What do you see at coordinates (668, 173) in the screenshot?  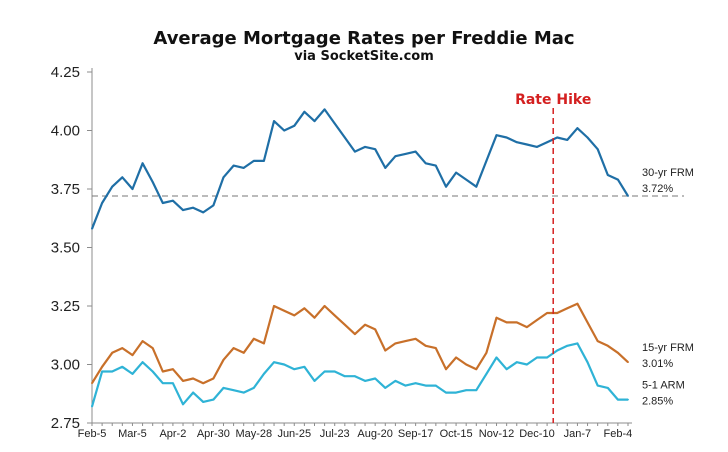 I see `series-name-30-yr-frm: 30-yr FRM` at bounding box center [668, 173].